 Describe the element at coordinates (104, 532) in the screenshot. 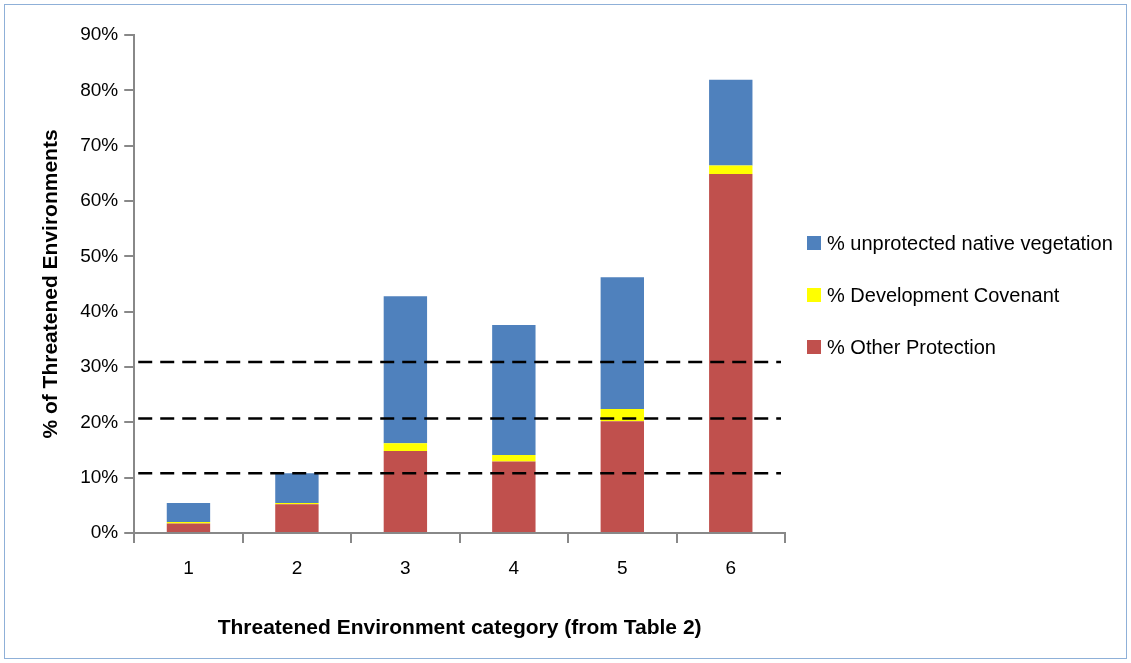

I see `y-tick-label: 0%` at that location.